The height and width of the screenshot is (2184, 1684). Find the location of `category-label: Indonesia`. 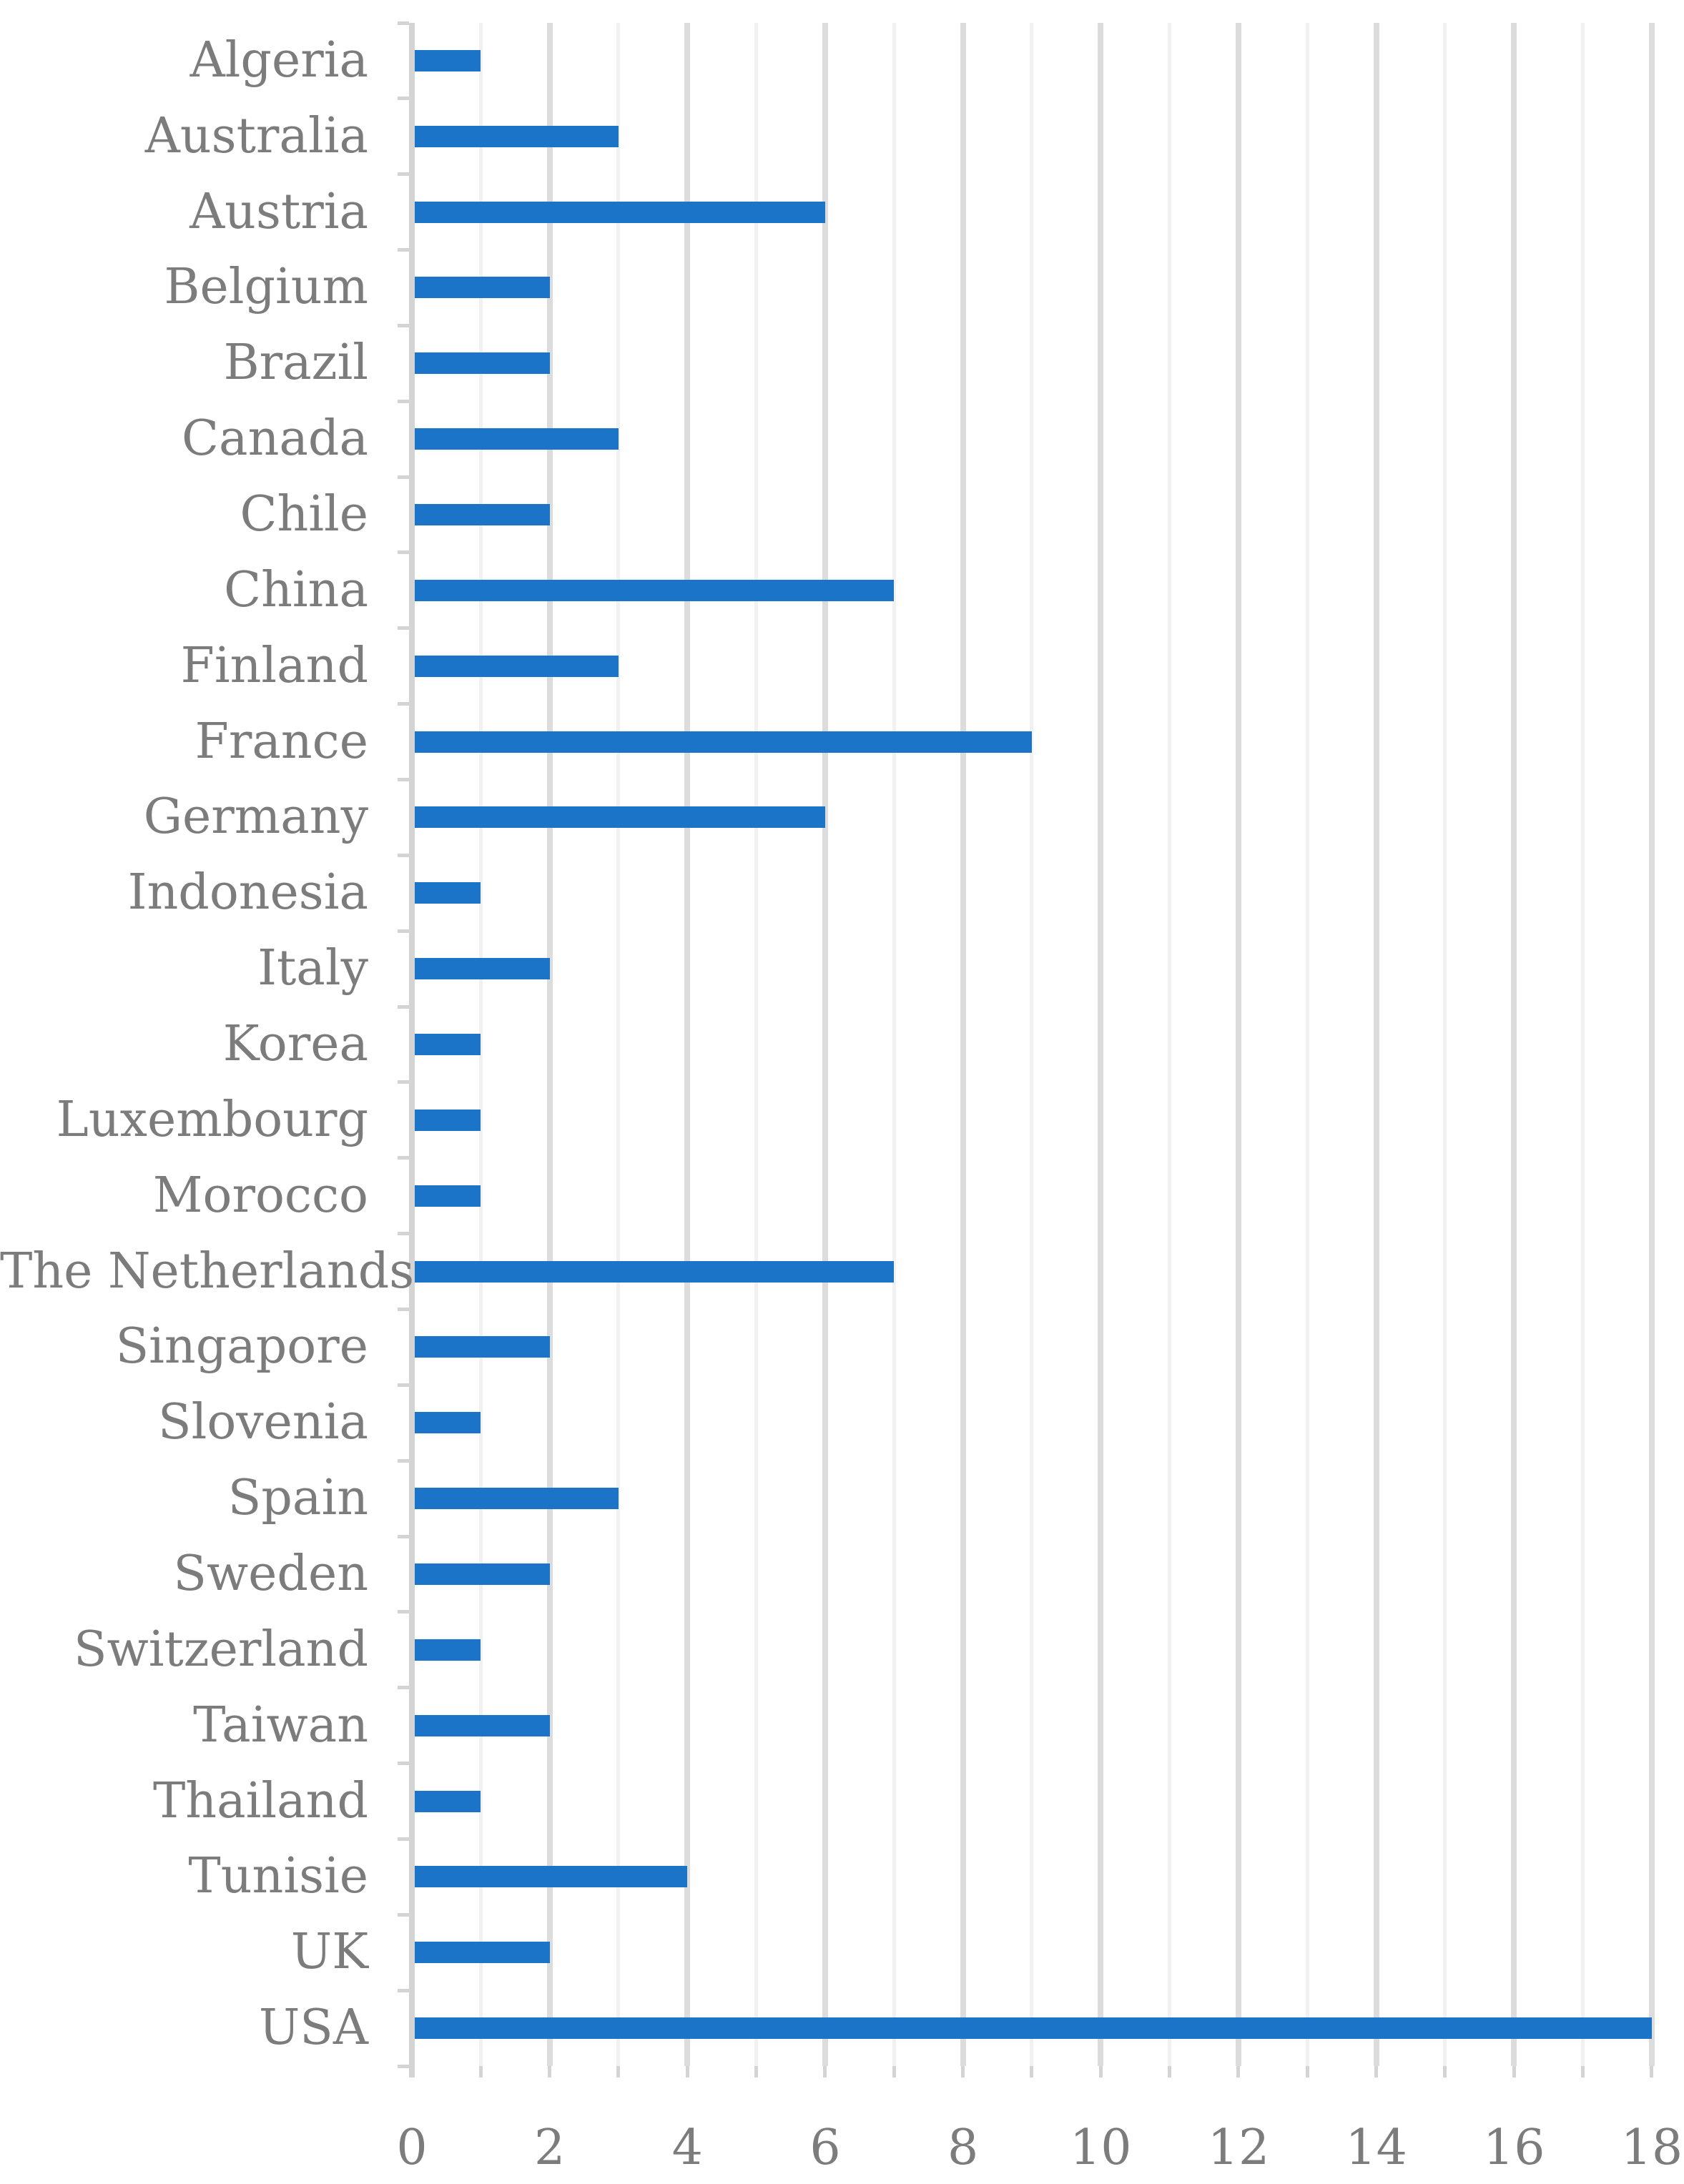

category-label: Indonesia is located at coordinates (247, 892).